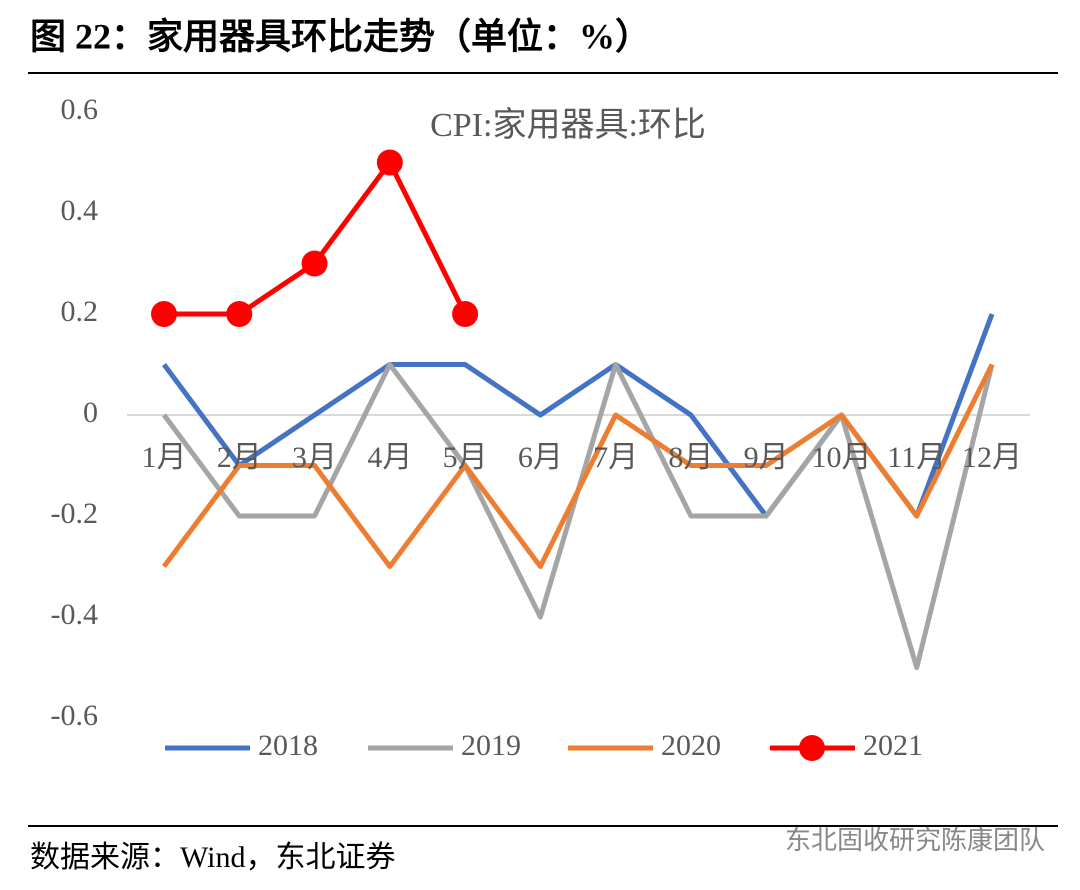 Image resolution: width=1080 pixels, height=890 pixels. What do you see at coordinates (389, 457) in the screenshot?
I see `x-tick-label: 4月` at bounding box center [389, 457].